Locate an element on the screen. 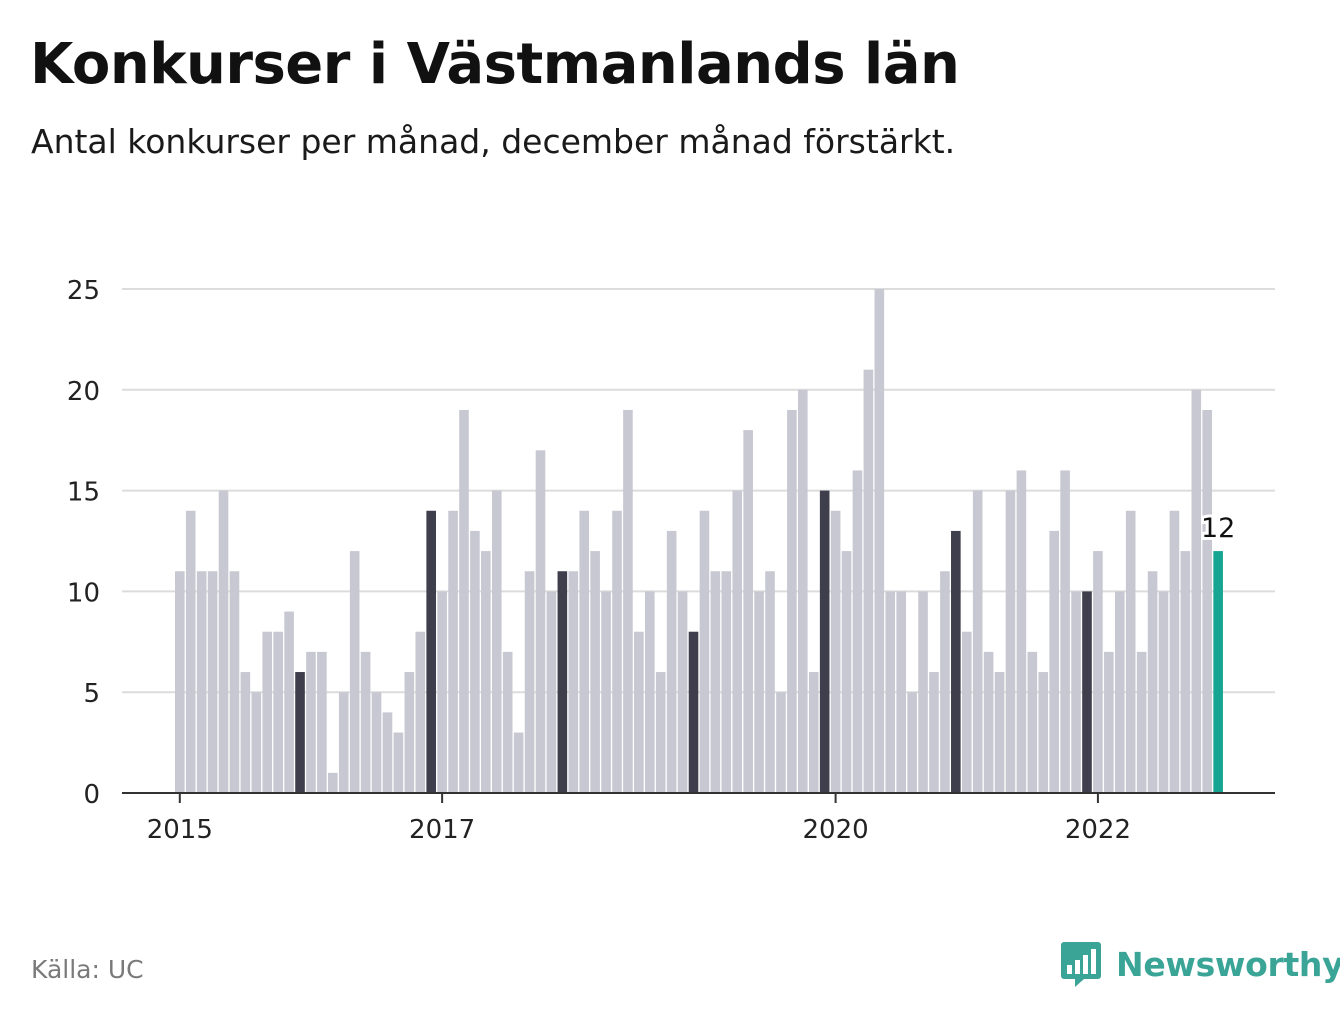 The height and width of the screenshot is (1020, 1340). x-tick-label: 2015 is located at coordinates (180, 830).